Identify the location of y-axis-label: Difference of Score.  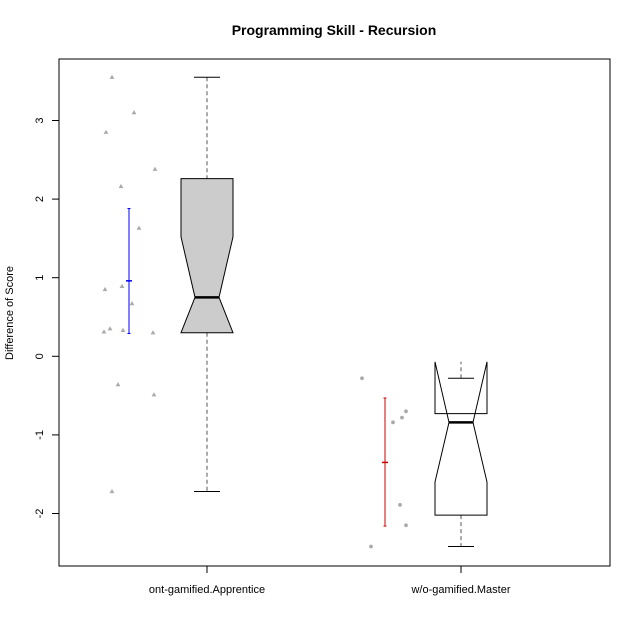
(10, 313).